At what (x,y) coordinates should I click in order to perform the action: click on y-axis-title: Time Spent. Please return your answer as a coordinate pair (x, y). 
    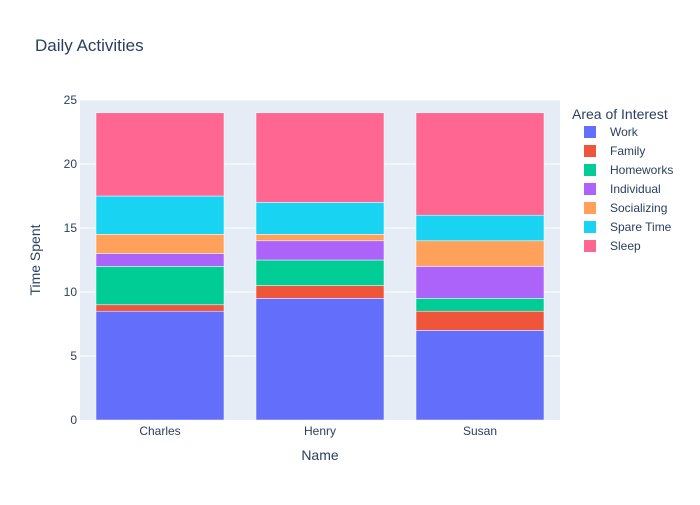
    Looking at the image, I should click on (35, 259).